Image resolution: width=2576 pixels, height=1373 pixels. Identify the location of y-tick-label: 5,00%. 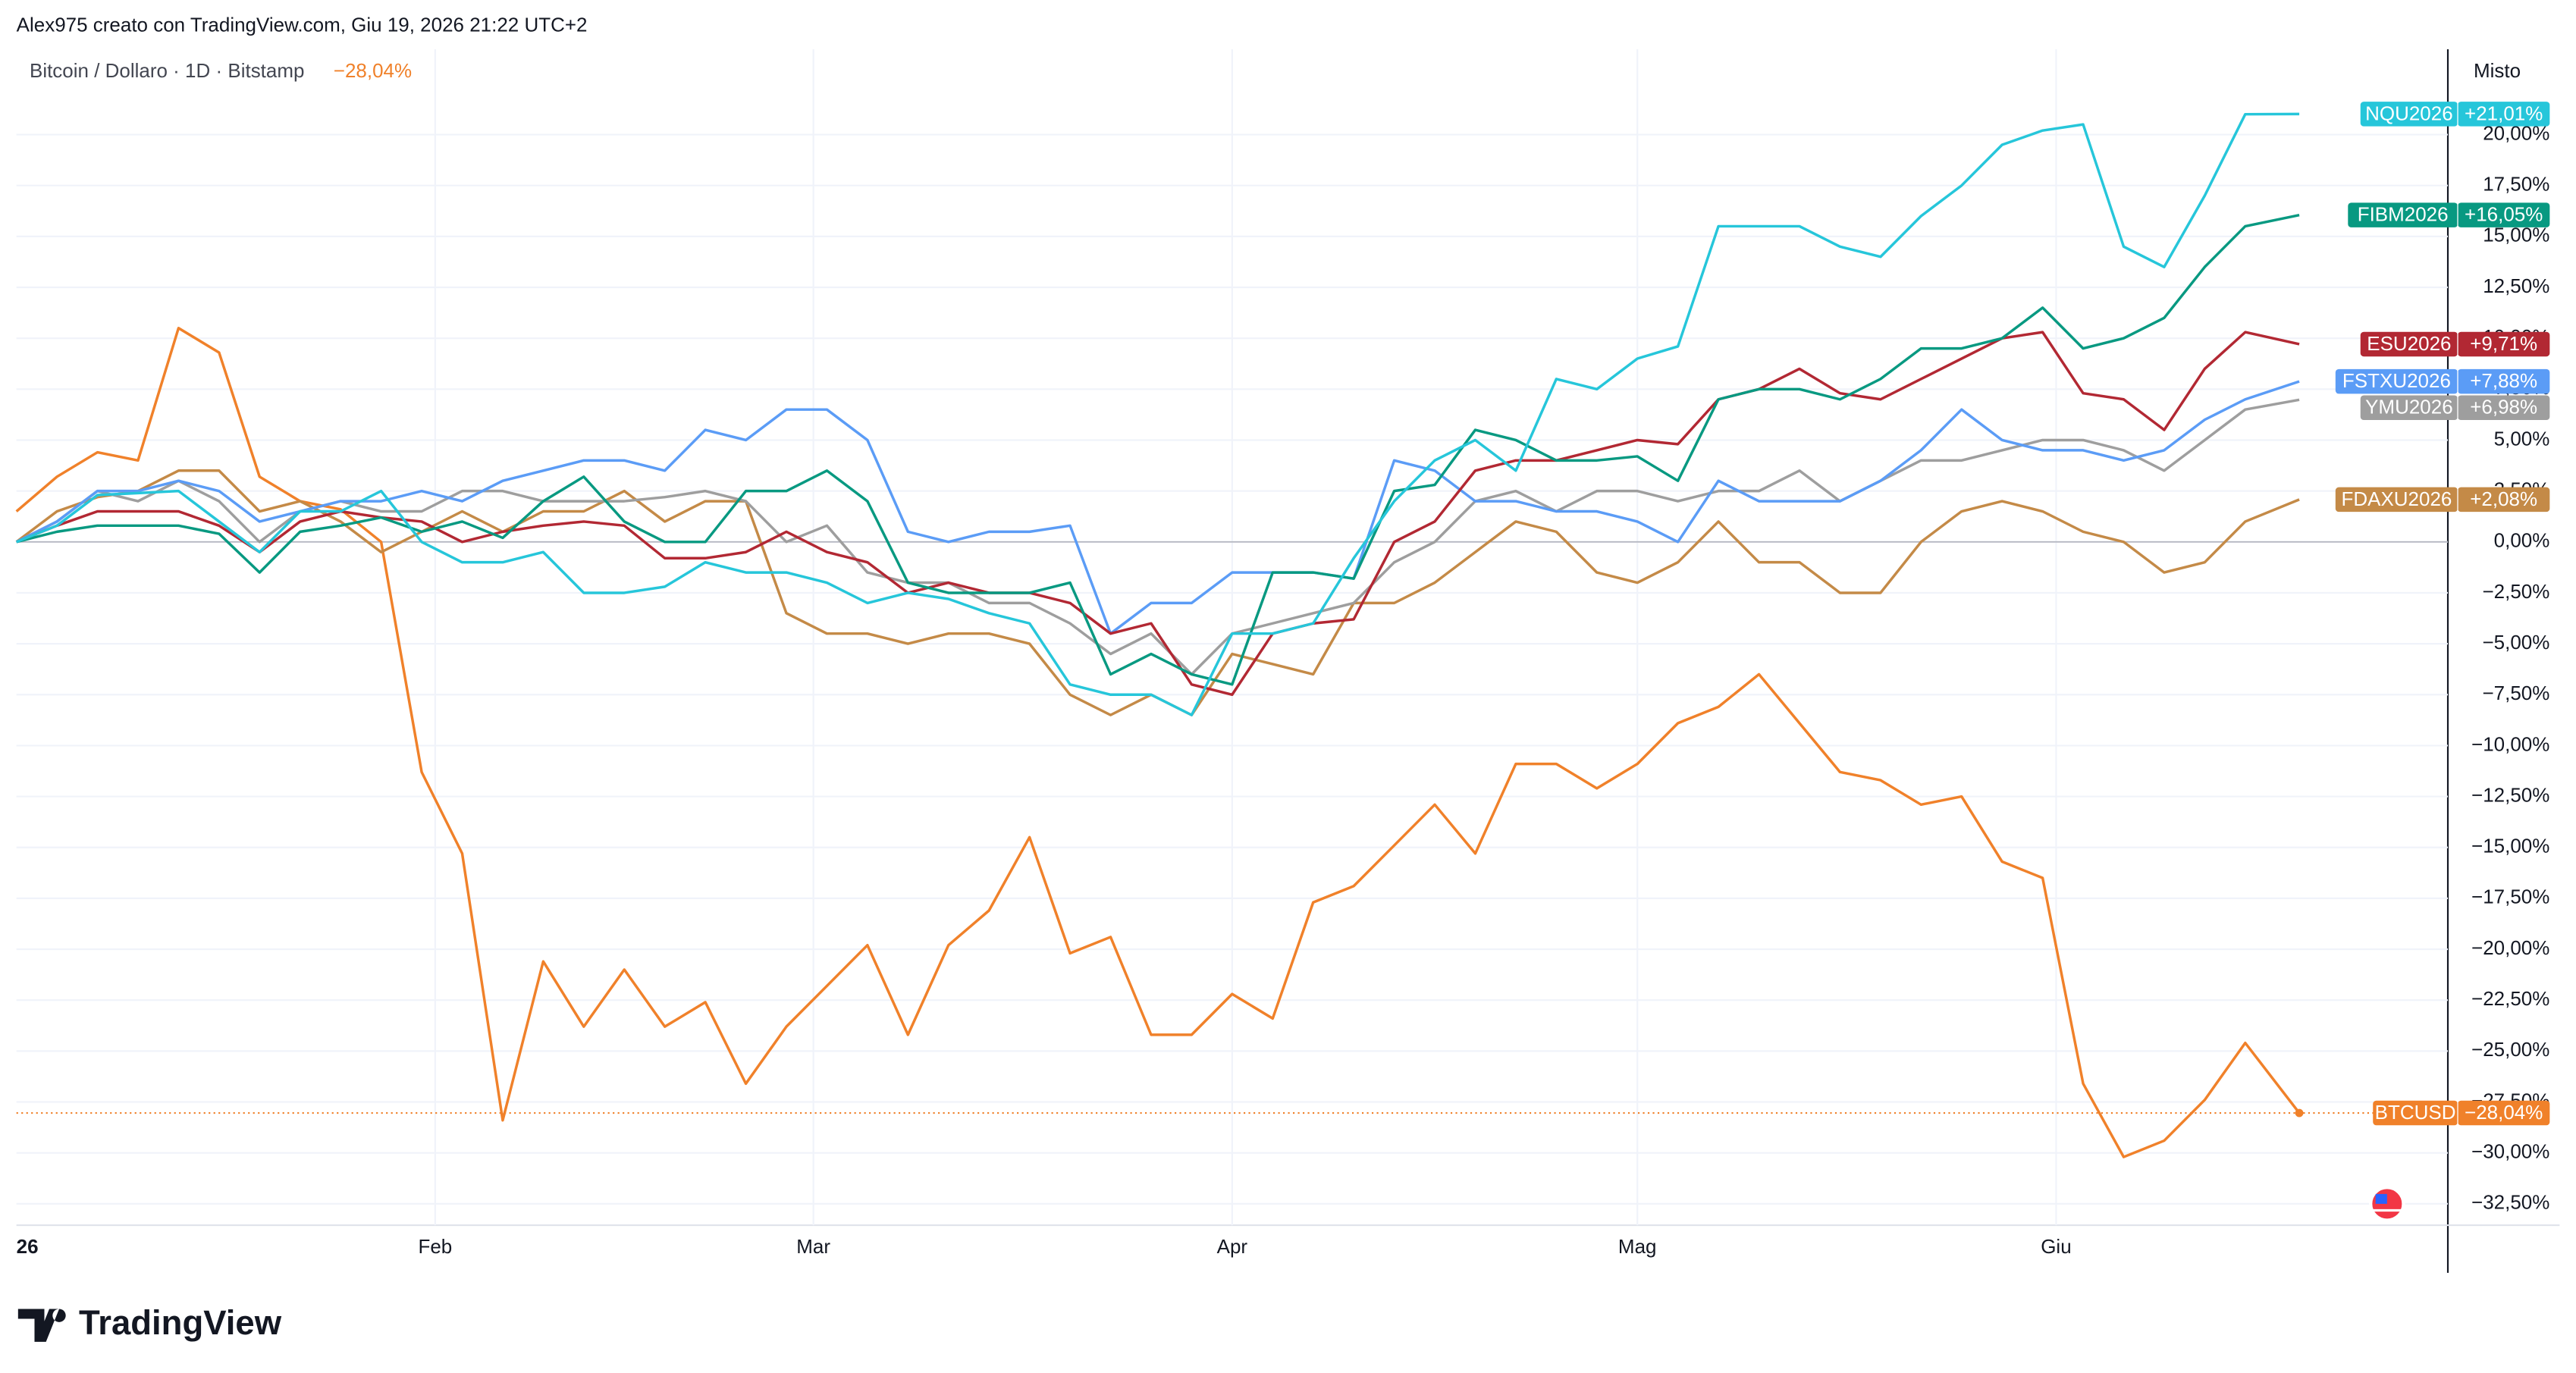
(2522, 438).